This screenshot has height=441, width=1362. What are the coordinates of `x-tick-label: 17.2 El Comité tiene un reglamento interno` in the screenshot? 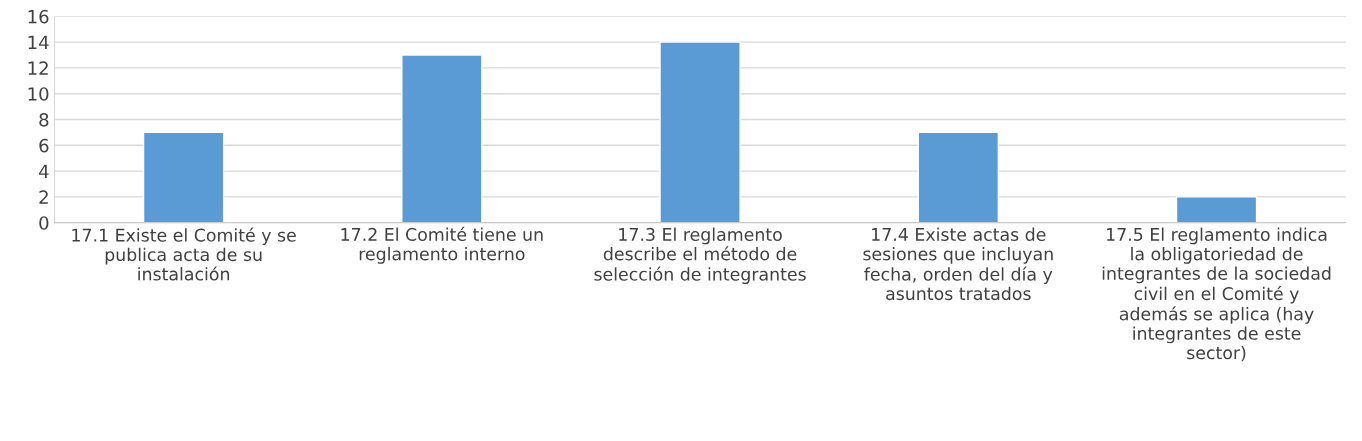 It's located at (442, 245).